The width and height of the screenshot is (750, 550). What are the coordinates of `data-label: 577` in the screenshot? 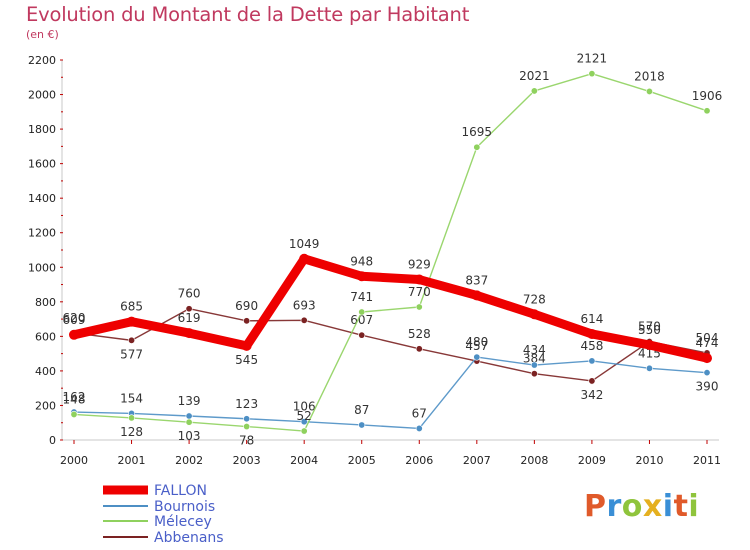 It's located at (131, 354).